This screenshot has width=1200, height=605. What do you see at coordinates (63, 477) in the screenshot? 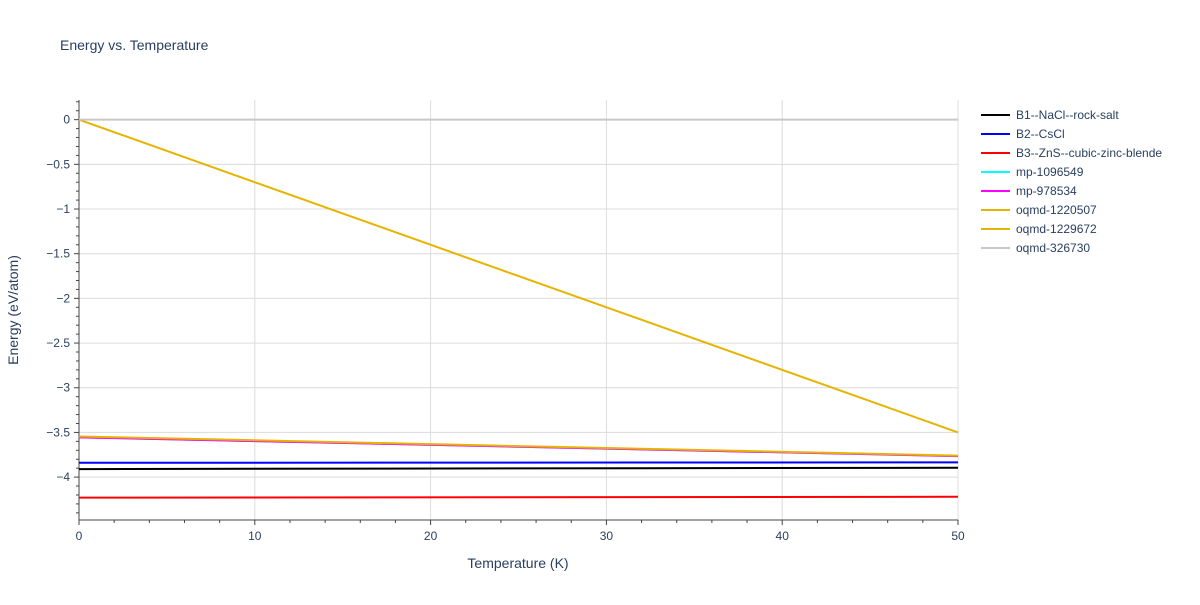
I see `y-tick-label: −4` at bounding box center [63, 477].